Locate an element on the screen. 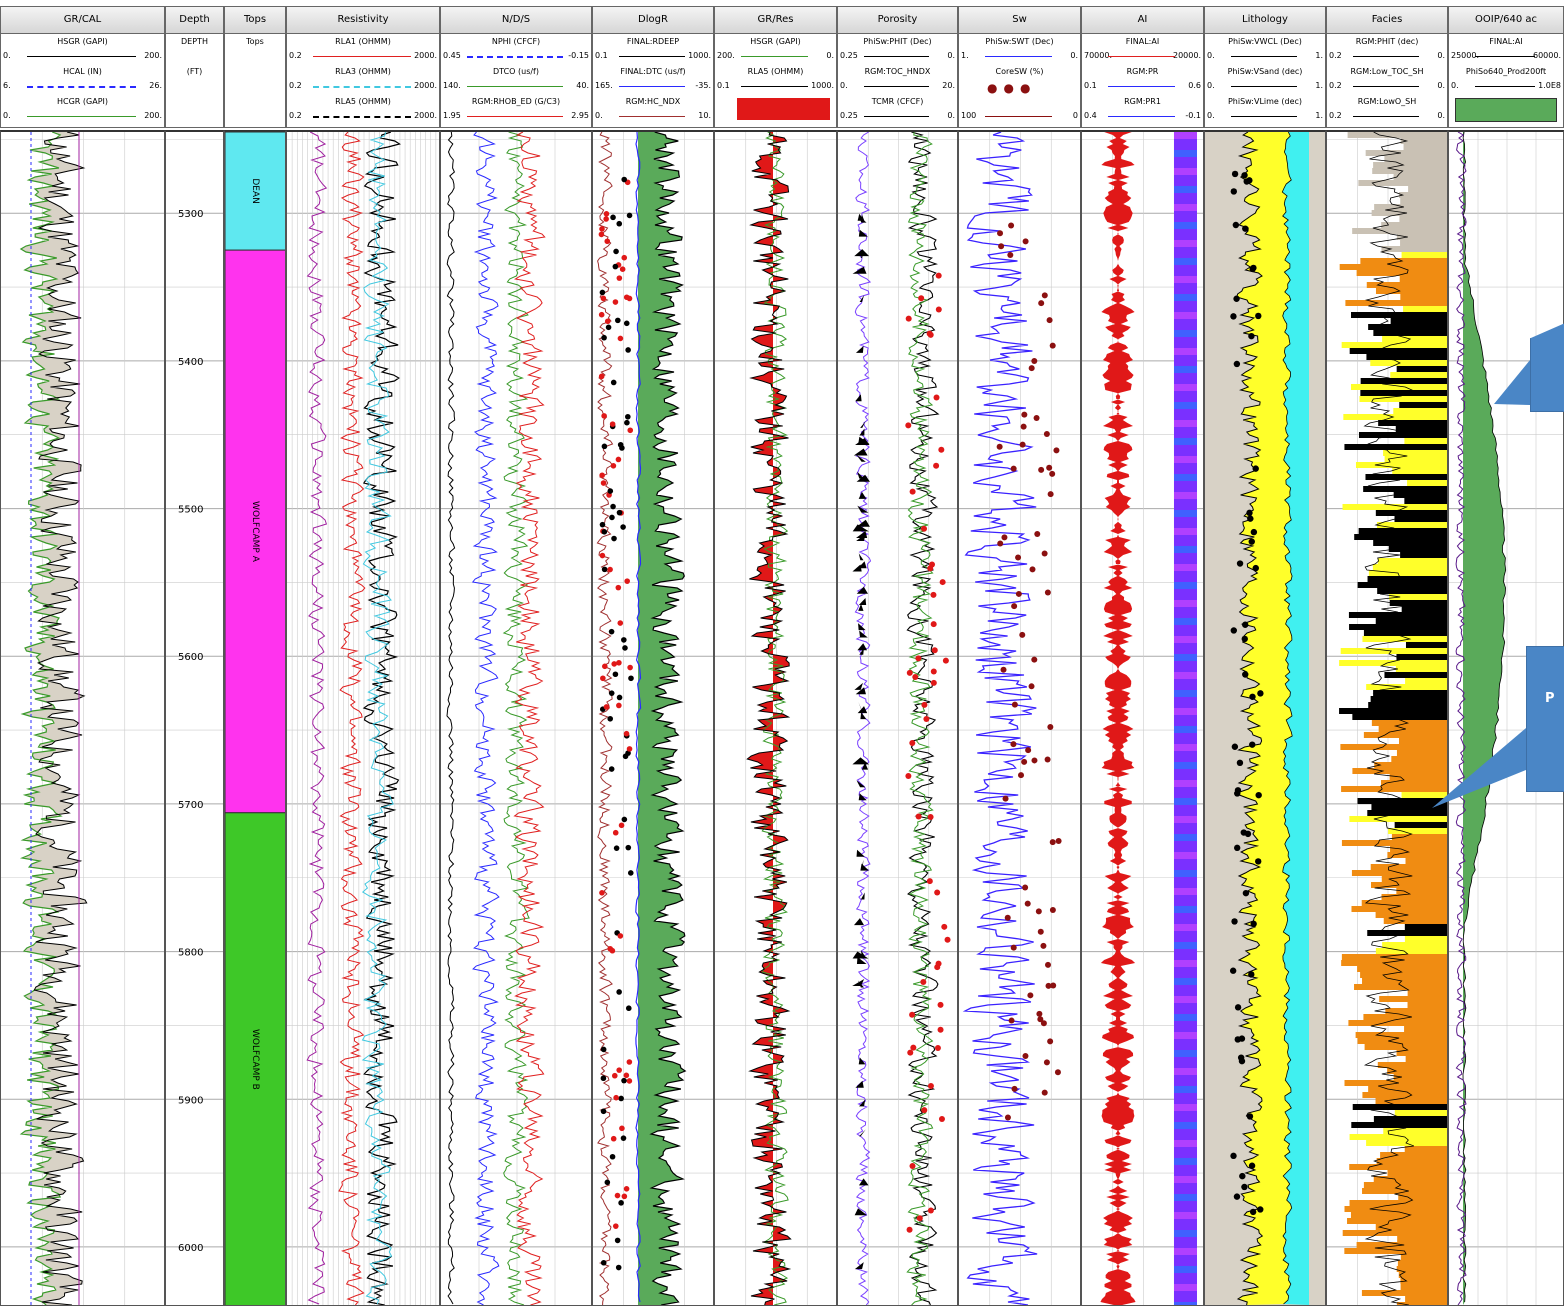 This screenshot has height=1306, width=1564. curve-legend-row: Tops is located at coordinates (255, 51).